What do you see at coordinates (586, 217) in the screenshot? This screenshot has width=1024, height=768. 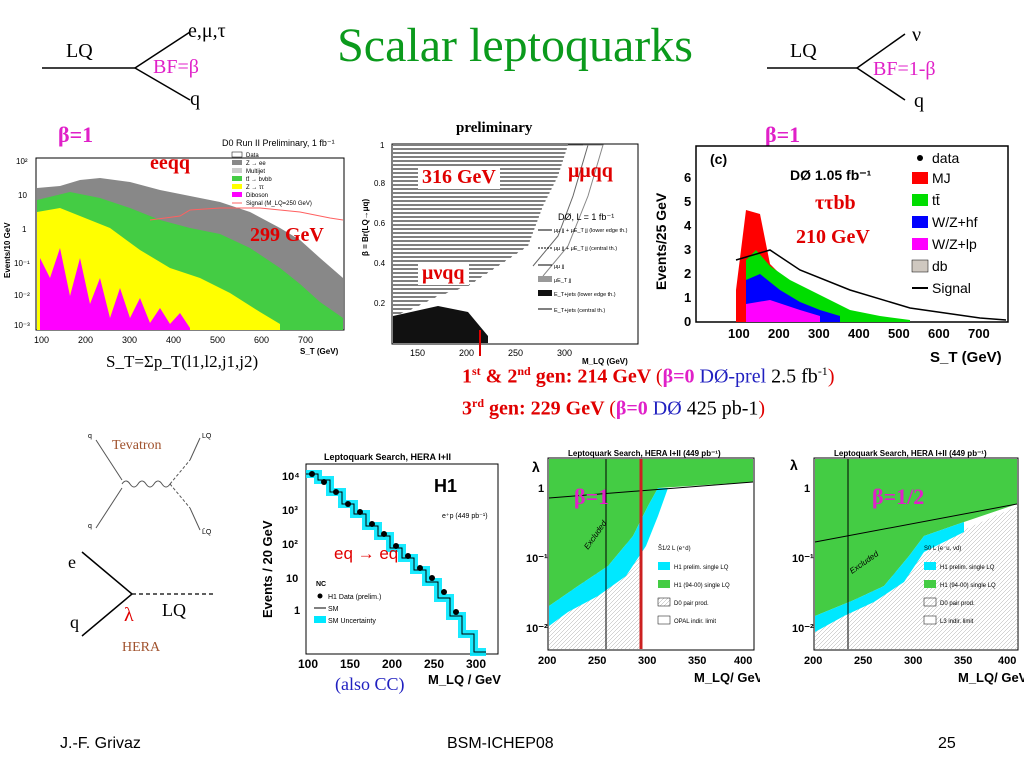 I see `plot2-lumi: DØ, L = 1 fb⁻¹` at bounding box center [586, 217].